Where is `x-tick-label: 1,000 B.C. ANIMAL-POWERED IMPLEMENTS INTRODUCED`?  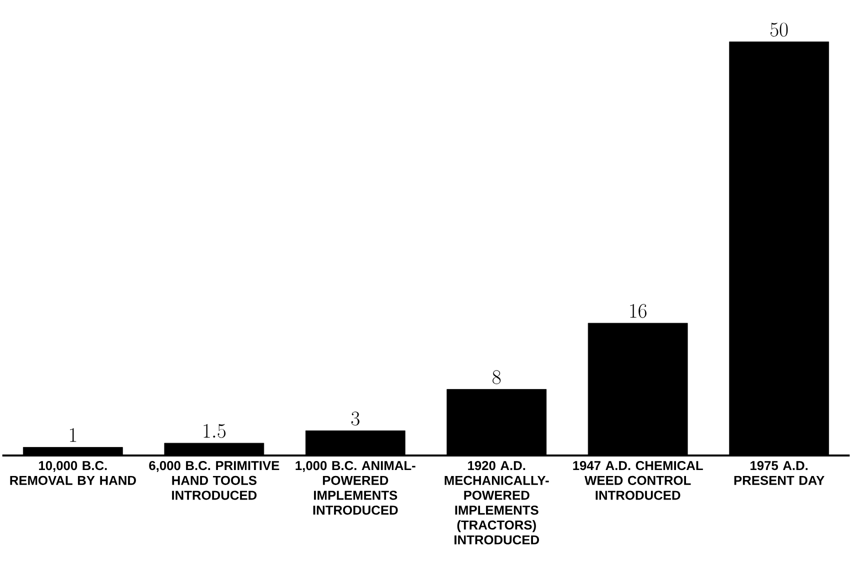 x-tick-label: 1,000 B.C. ANIMAL-POWERED IMPLEMENTS INTRODUCED is located at coordinates (356, 488).